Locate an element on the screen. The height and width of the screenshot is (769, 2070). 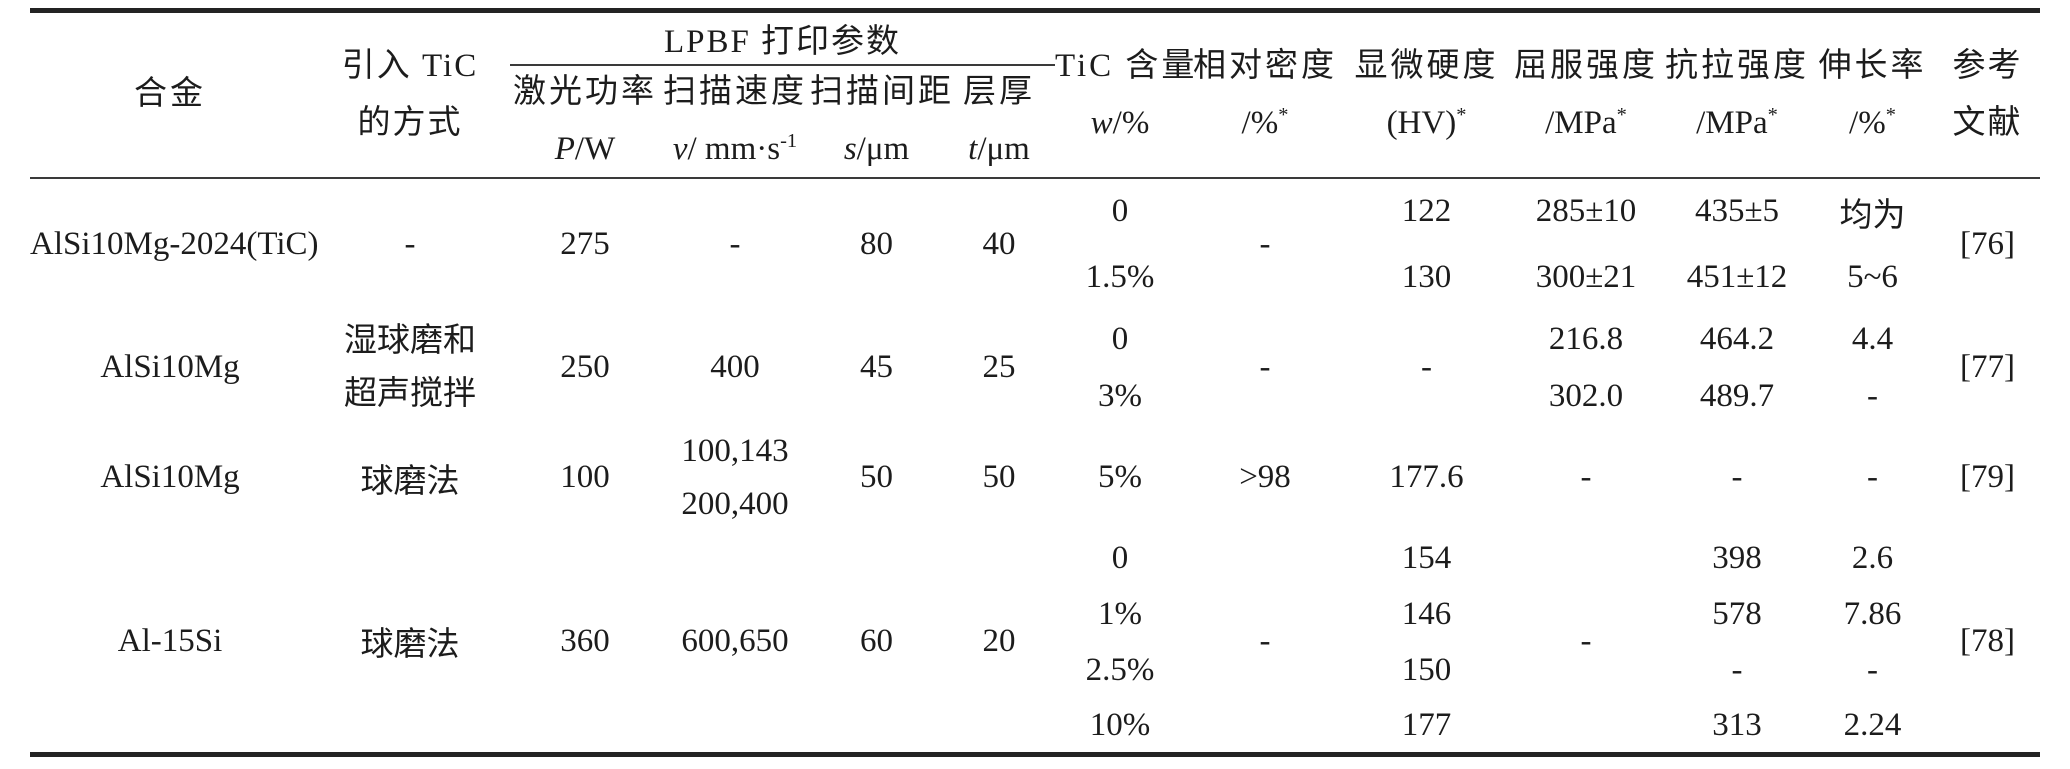
cell-alloy: Al-15Si is located at coordinates (170, 640).